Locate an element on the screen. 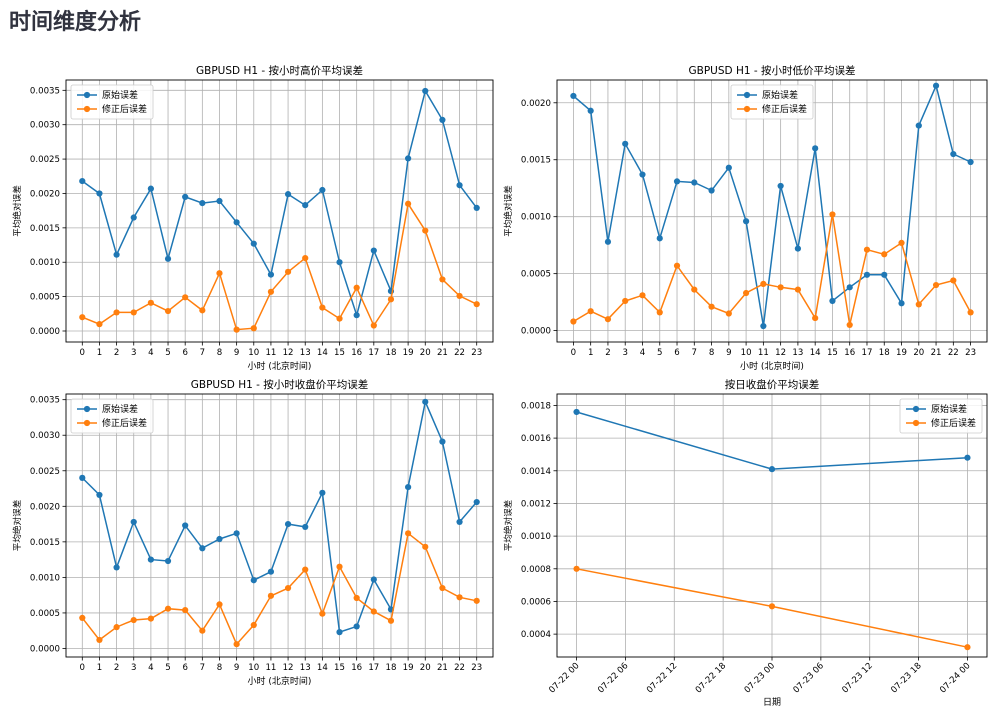 Image resolution: width=1007 pixels, height=723 pixels. series-corrected is located at coordinates (279, 589).